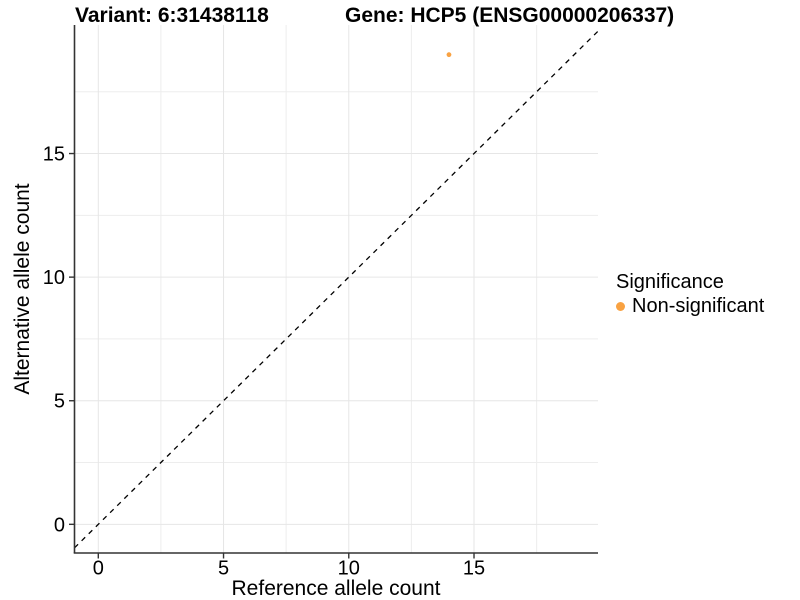  I want to click on y-axis-title: Alternative allele count, so click(22, 289).